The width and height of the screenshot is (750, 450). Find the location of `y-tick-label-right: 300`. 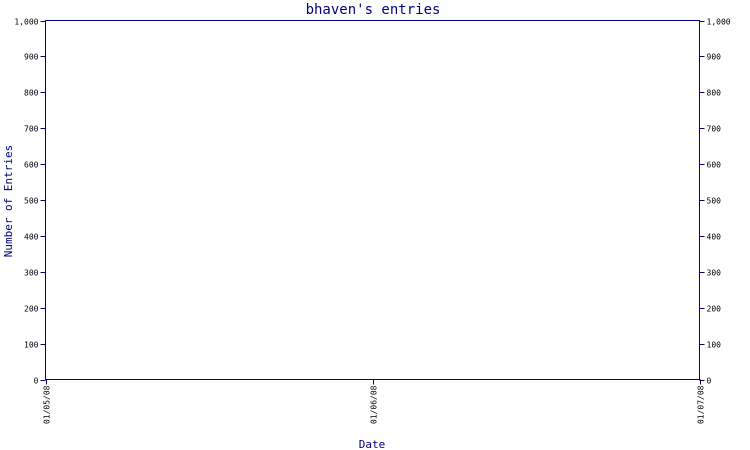

y-tick-label-right: 300 is located at coordinates (714, 273).